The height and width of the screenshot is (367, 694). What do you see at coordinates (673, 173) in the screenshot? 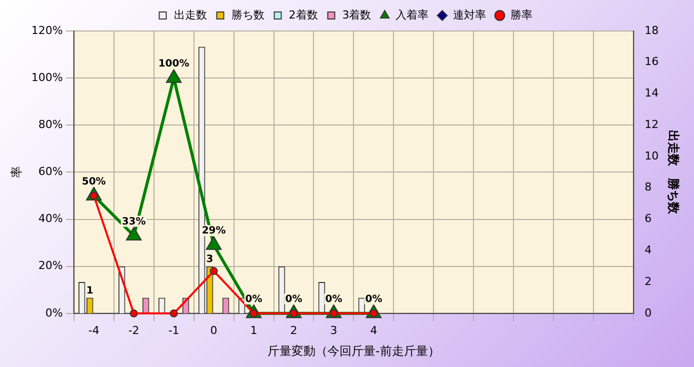
I see `y2-axis-title: 出走数 勝ち数` at bounding box center [673, 173].